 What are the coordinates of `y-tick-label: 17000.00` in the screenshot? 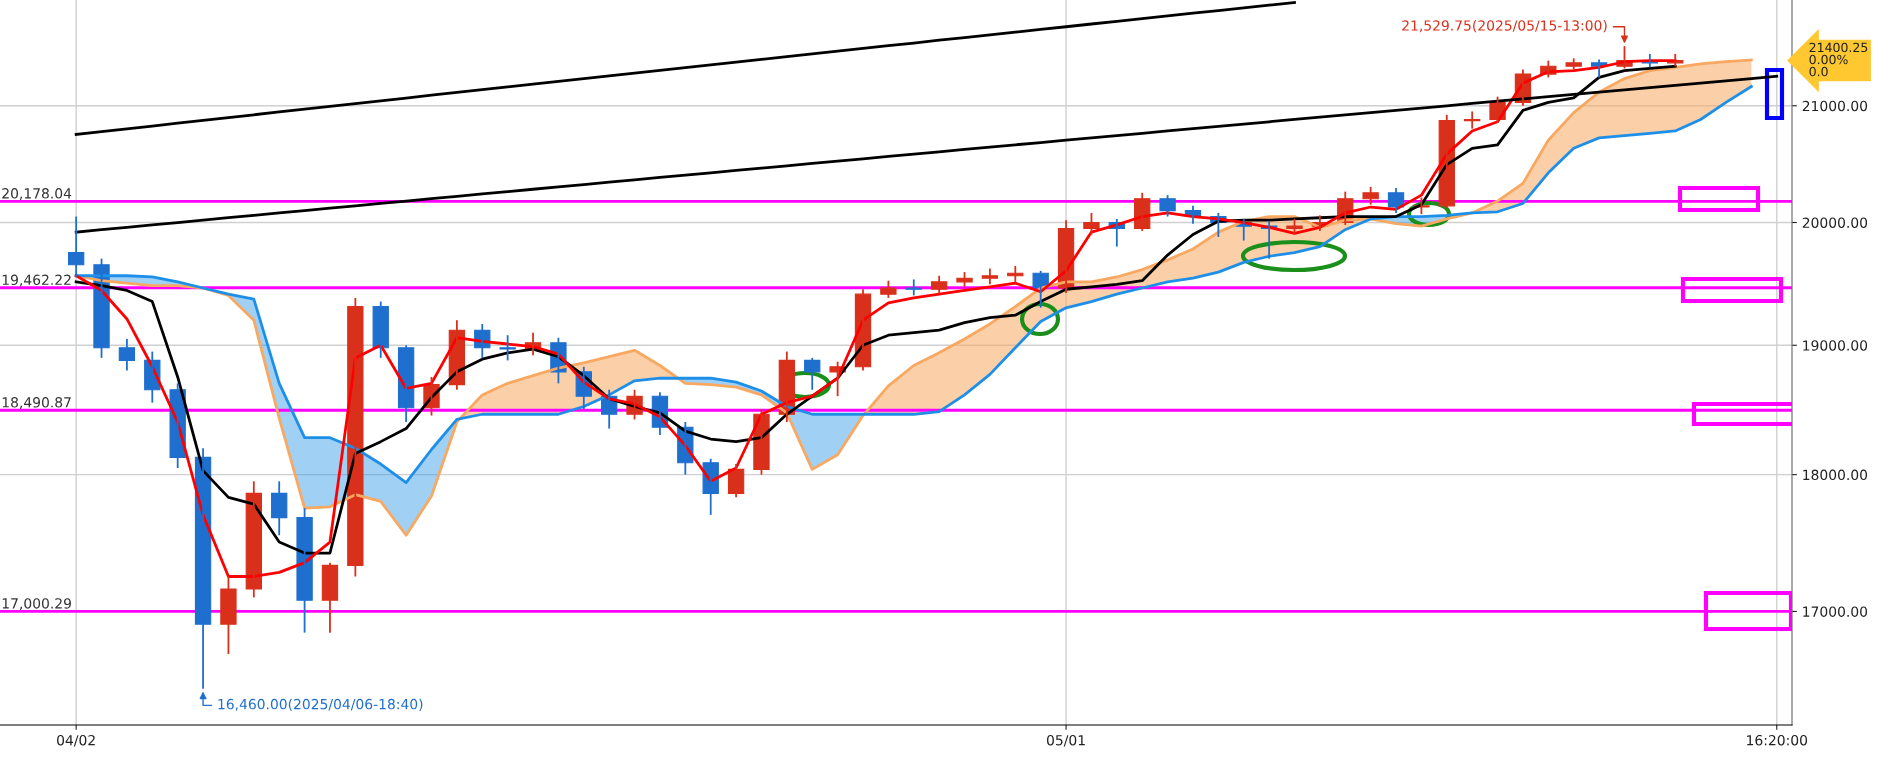 It's located at (1835, 611).